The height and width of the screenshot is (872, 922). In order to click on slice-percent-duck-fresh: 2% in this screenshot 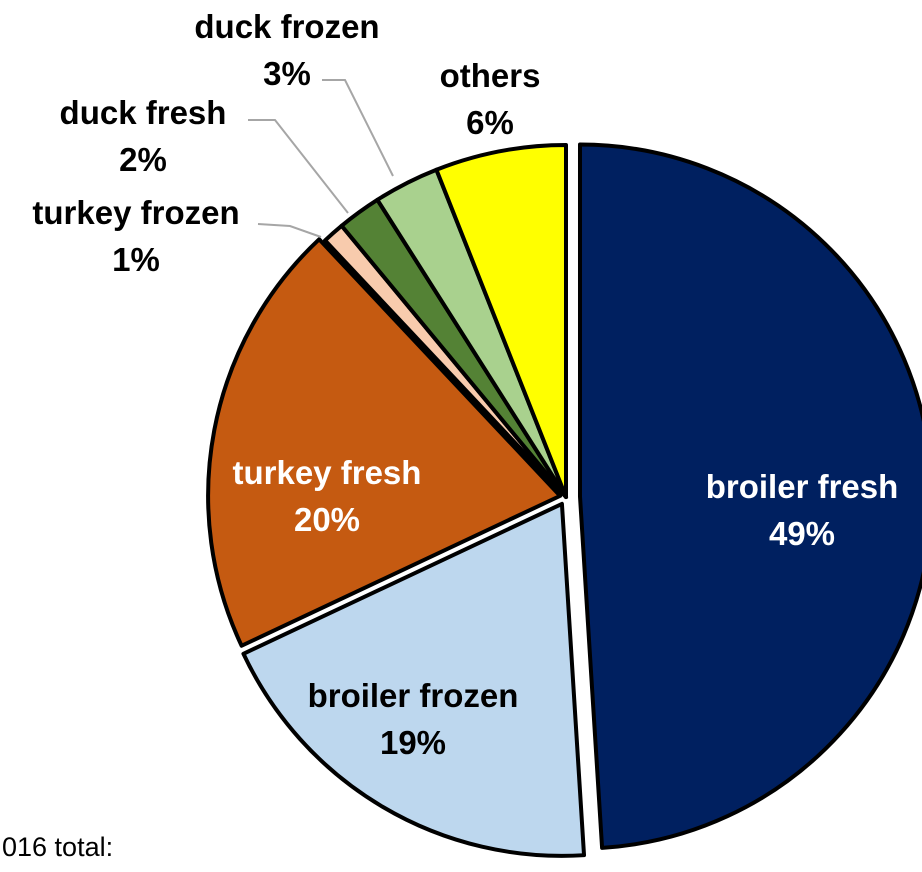, I will do `click(143, 159)`.